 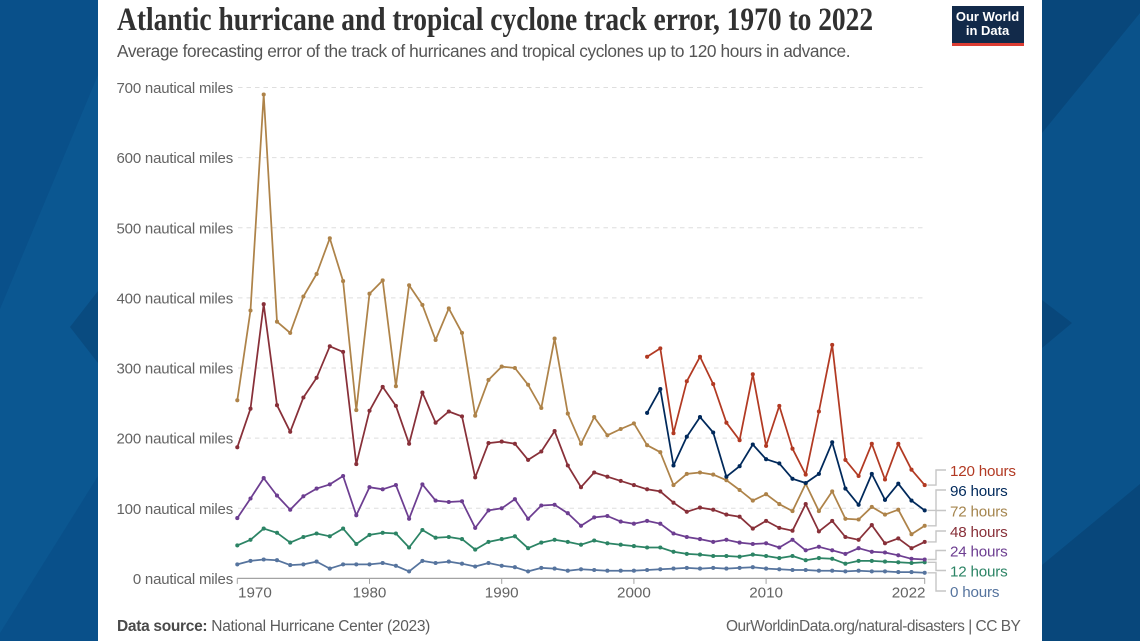 I want to click on svg-text: 1970, so click(x=255, y=593).